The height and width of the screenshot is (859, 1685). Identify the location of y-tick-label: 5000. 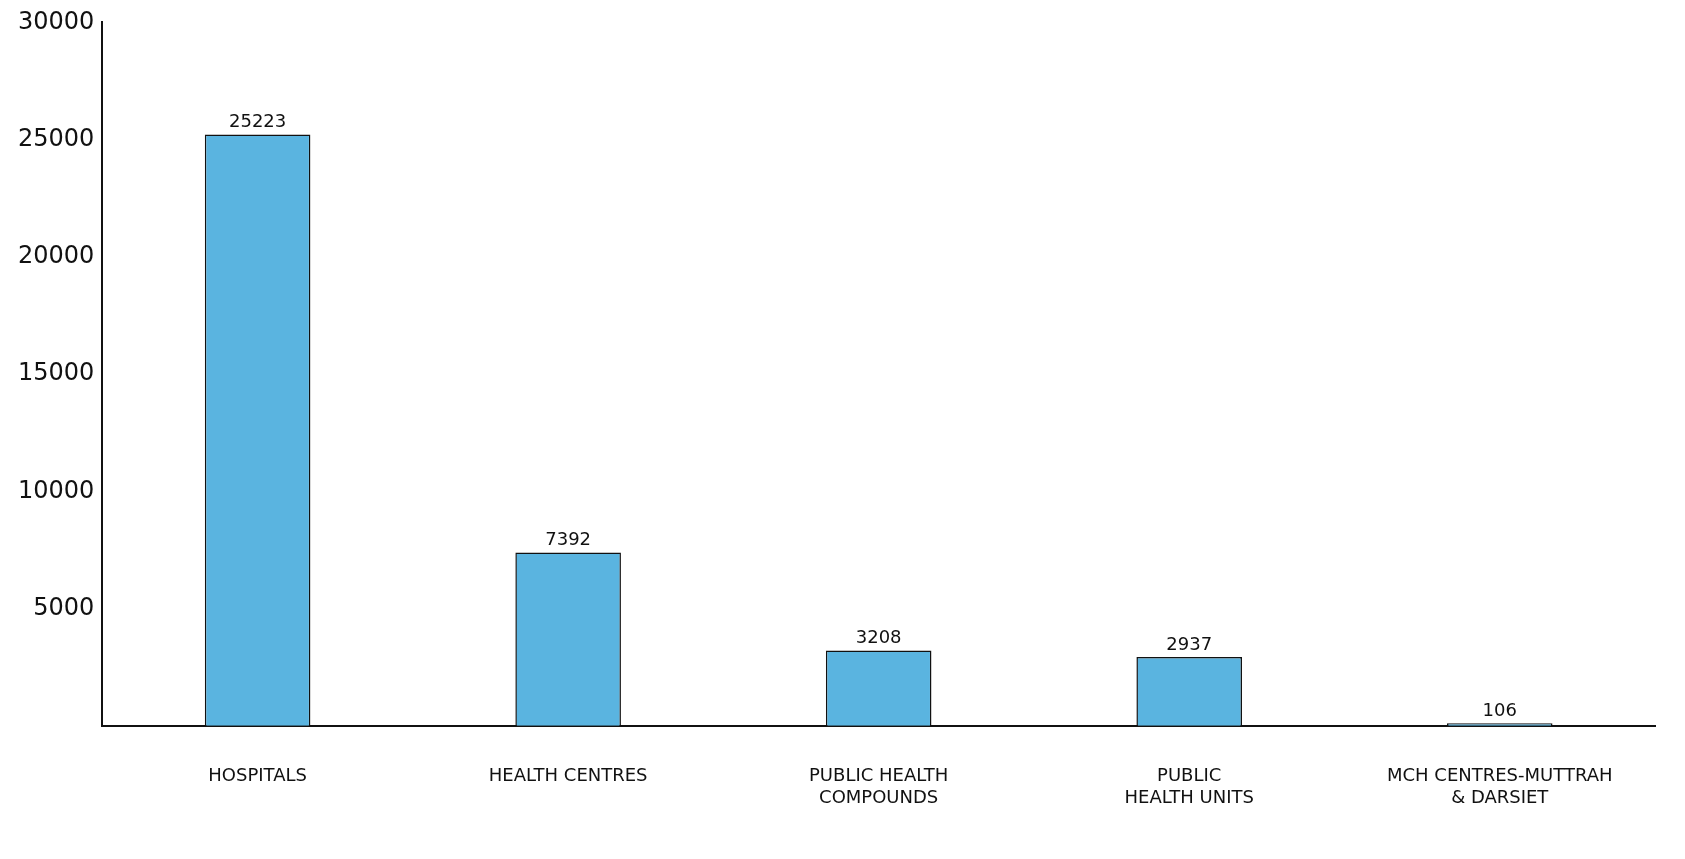
(64, 606).